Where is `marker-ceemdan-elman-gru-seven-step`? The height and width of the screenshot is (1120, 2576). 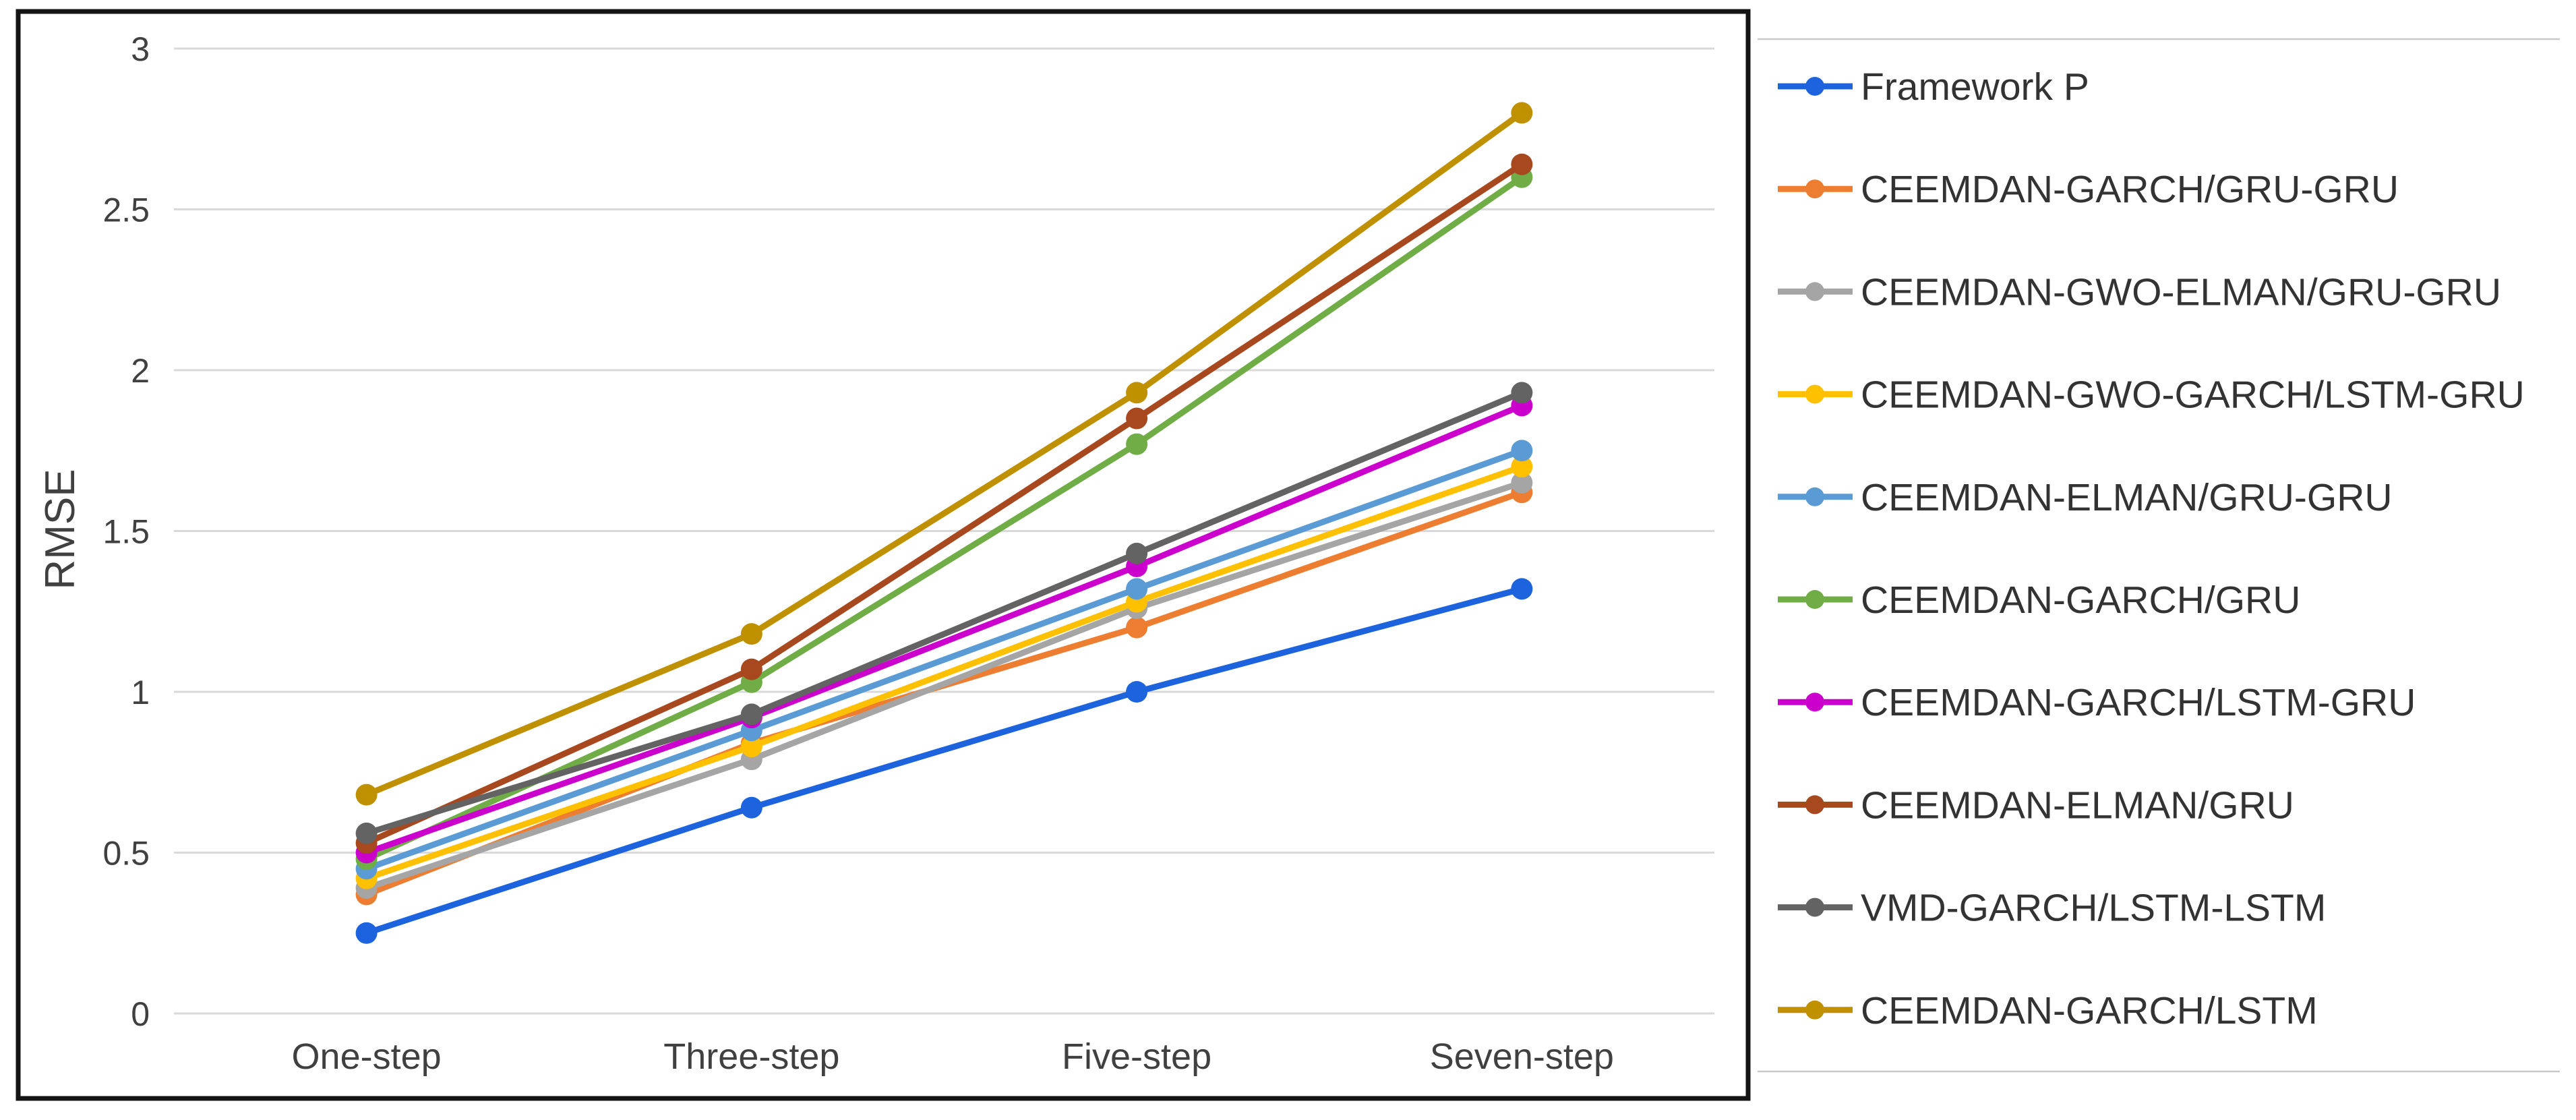 marker-ceemdan-elman-gru-seven-step is located at coordinates (1522, 164).